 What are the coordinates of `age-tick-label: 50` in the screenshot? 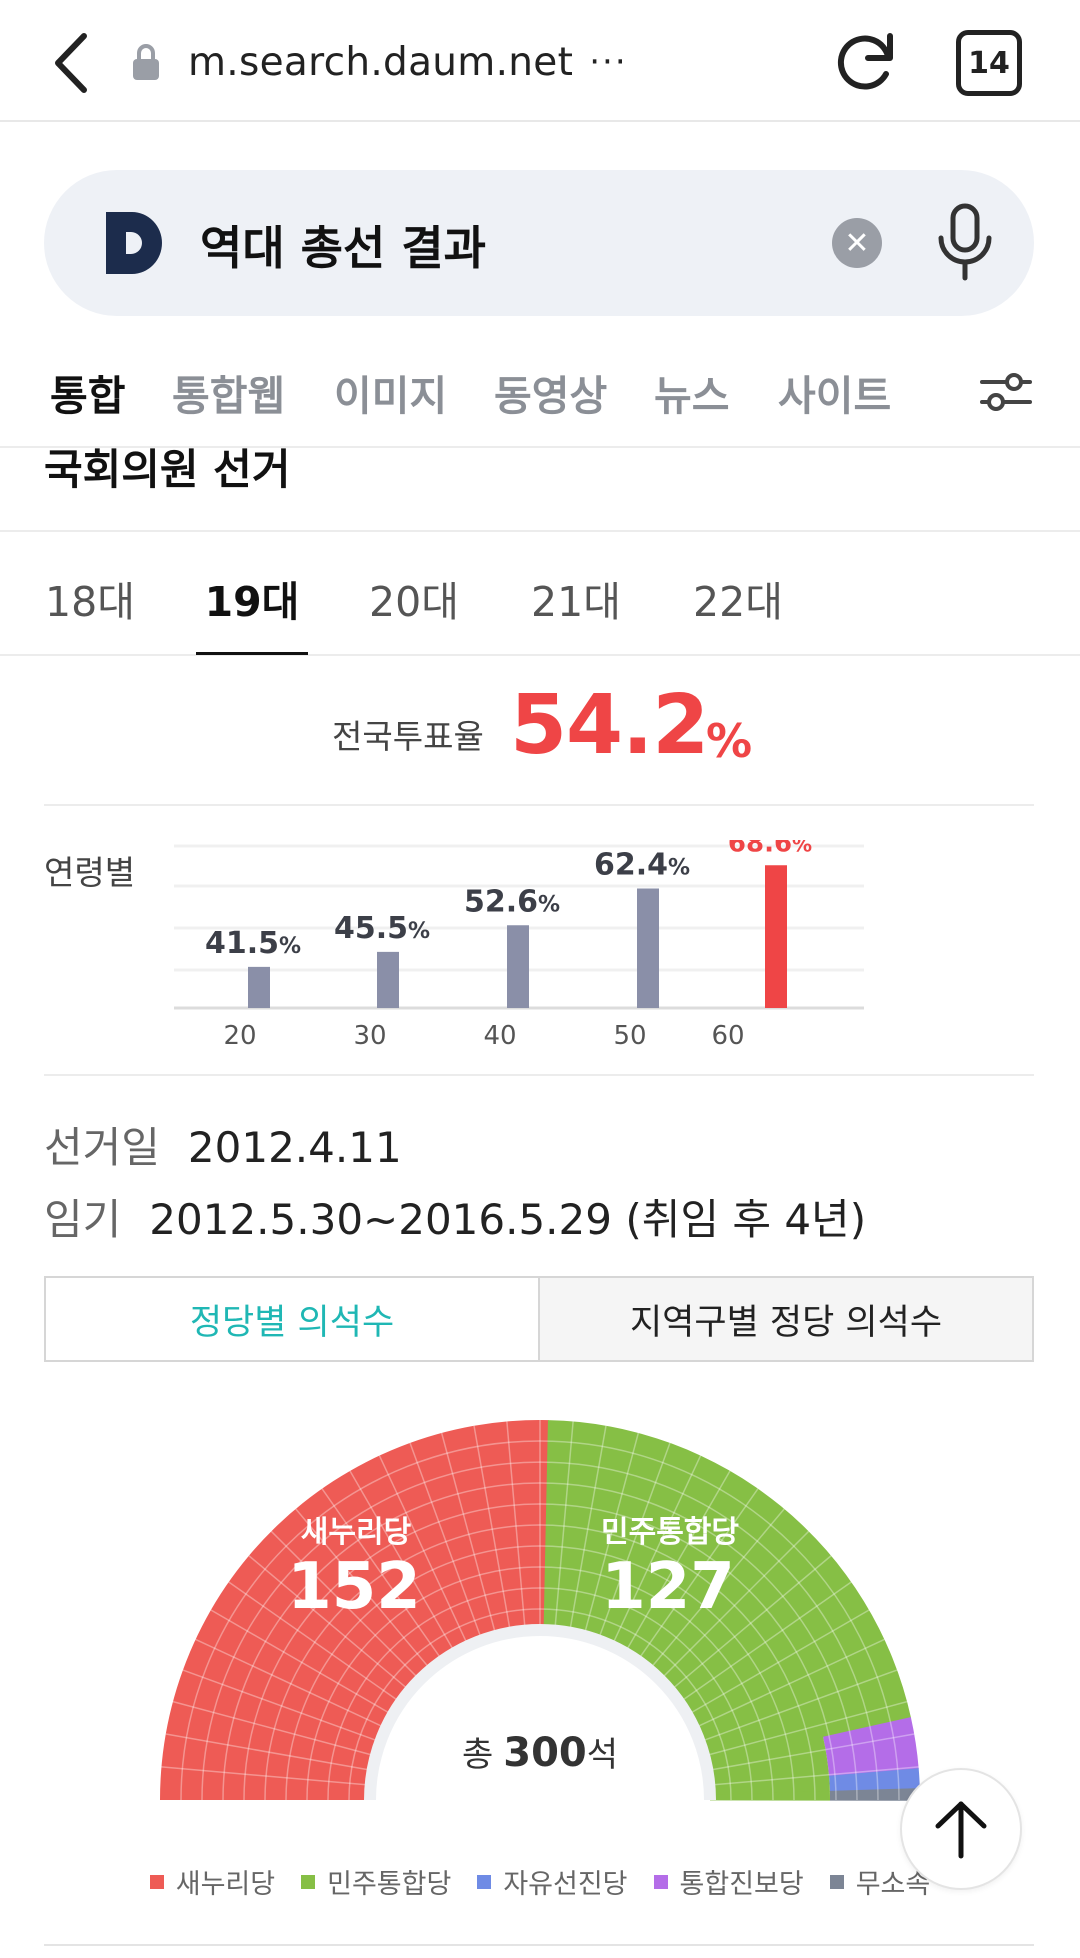 It's located at (629, 1036).